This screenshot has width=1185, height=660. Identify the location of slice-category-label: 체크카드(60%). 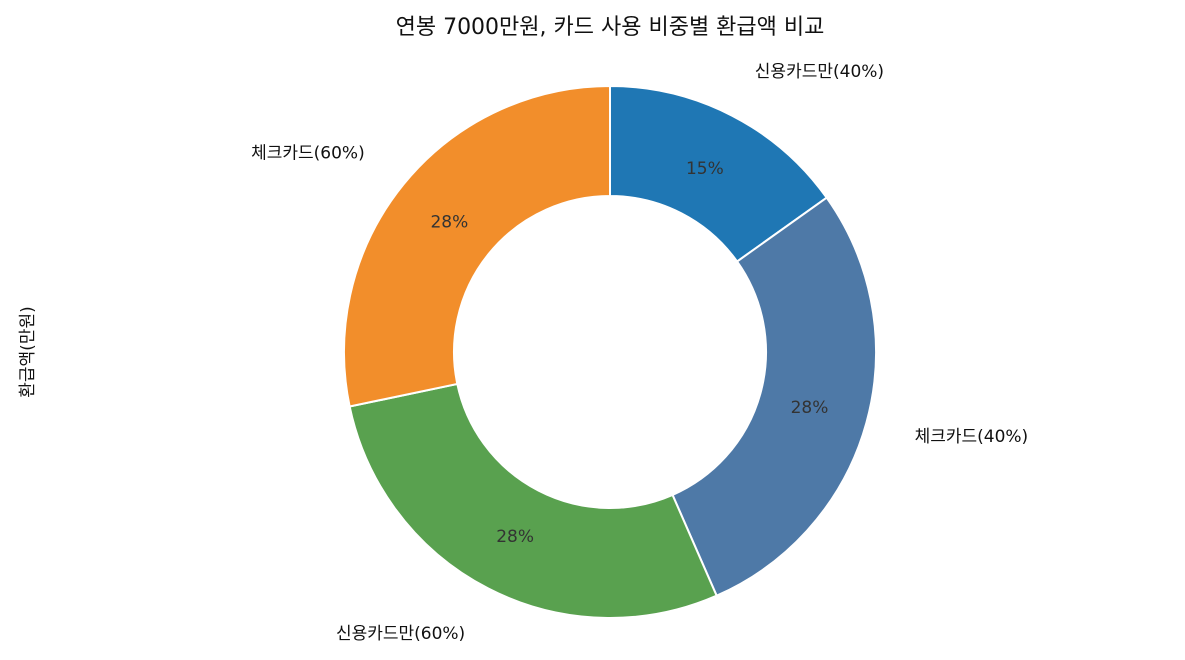
(308, 154).